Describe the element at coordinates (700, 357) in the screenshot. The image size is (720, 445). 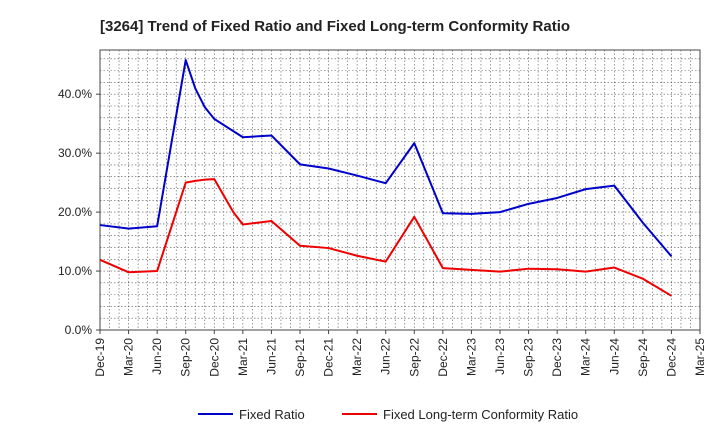
I see `x-tick-label: Mar-25` at that location.